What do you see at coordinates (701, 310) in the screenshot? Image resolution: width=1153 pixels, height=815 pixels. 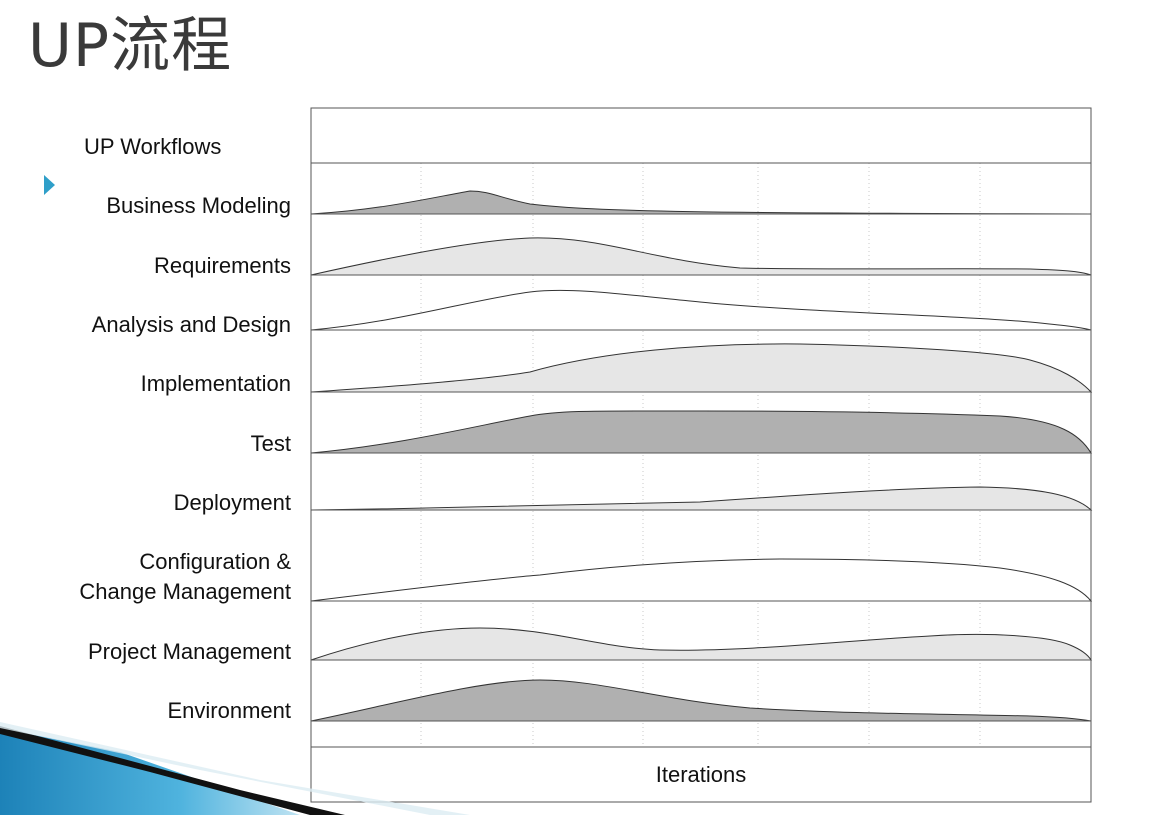 I see `analysis-design-effort-curve` at bounding box center [701, 310].